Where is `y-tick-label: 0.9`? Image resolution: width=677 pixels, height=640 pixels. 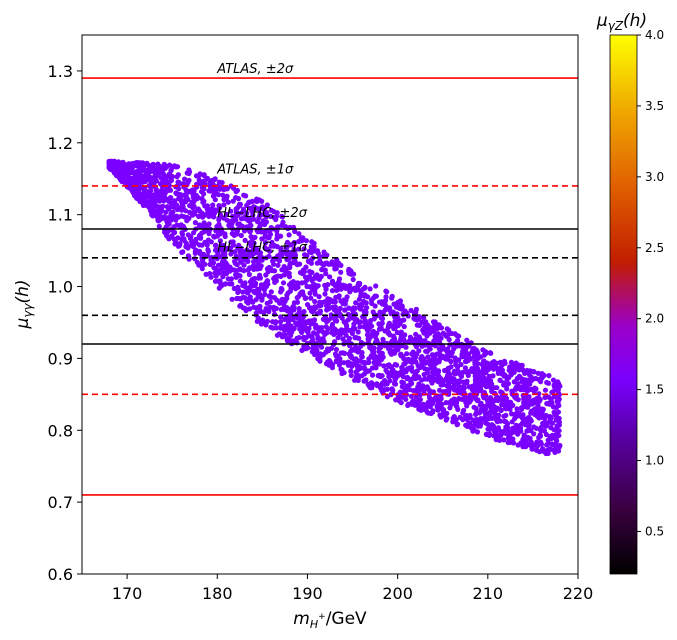 y-tick-label: 0.9 is located at coordinates (60, 358).